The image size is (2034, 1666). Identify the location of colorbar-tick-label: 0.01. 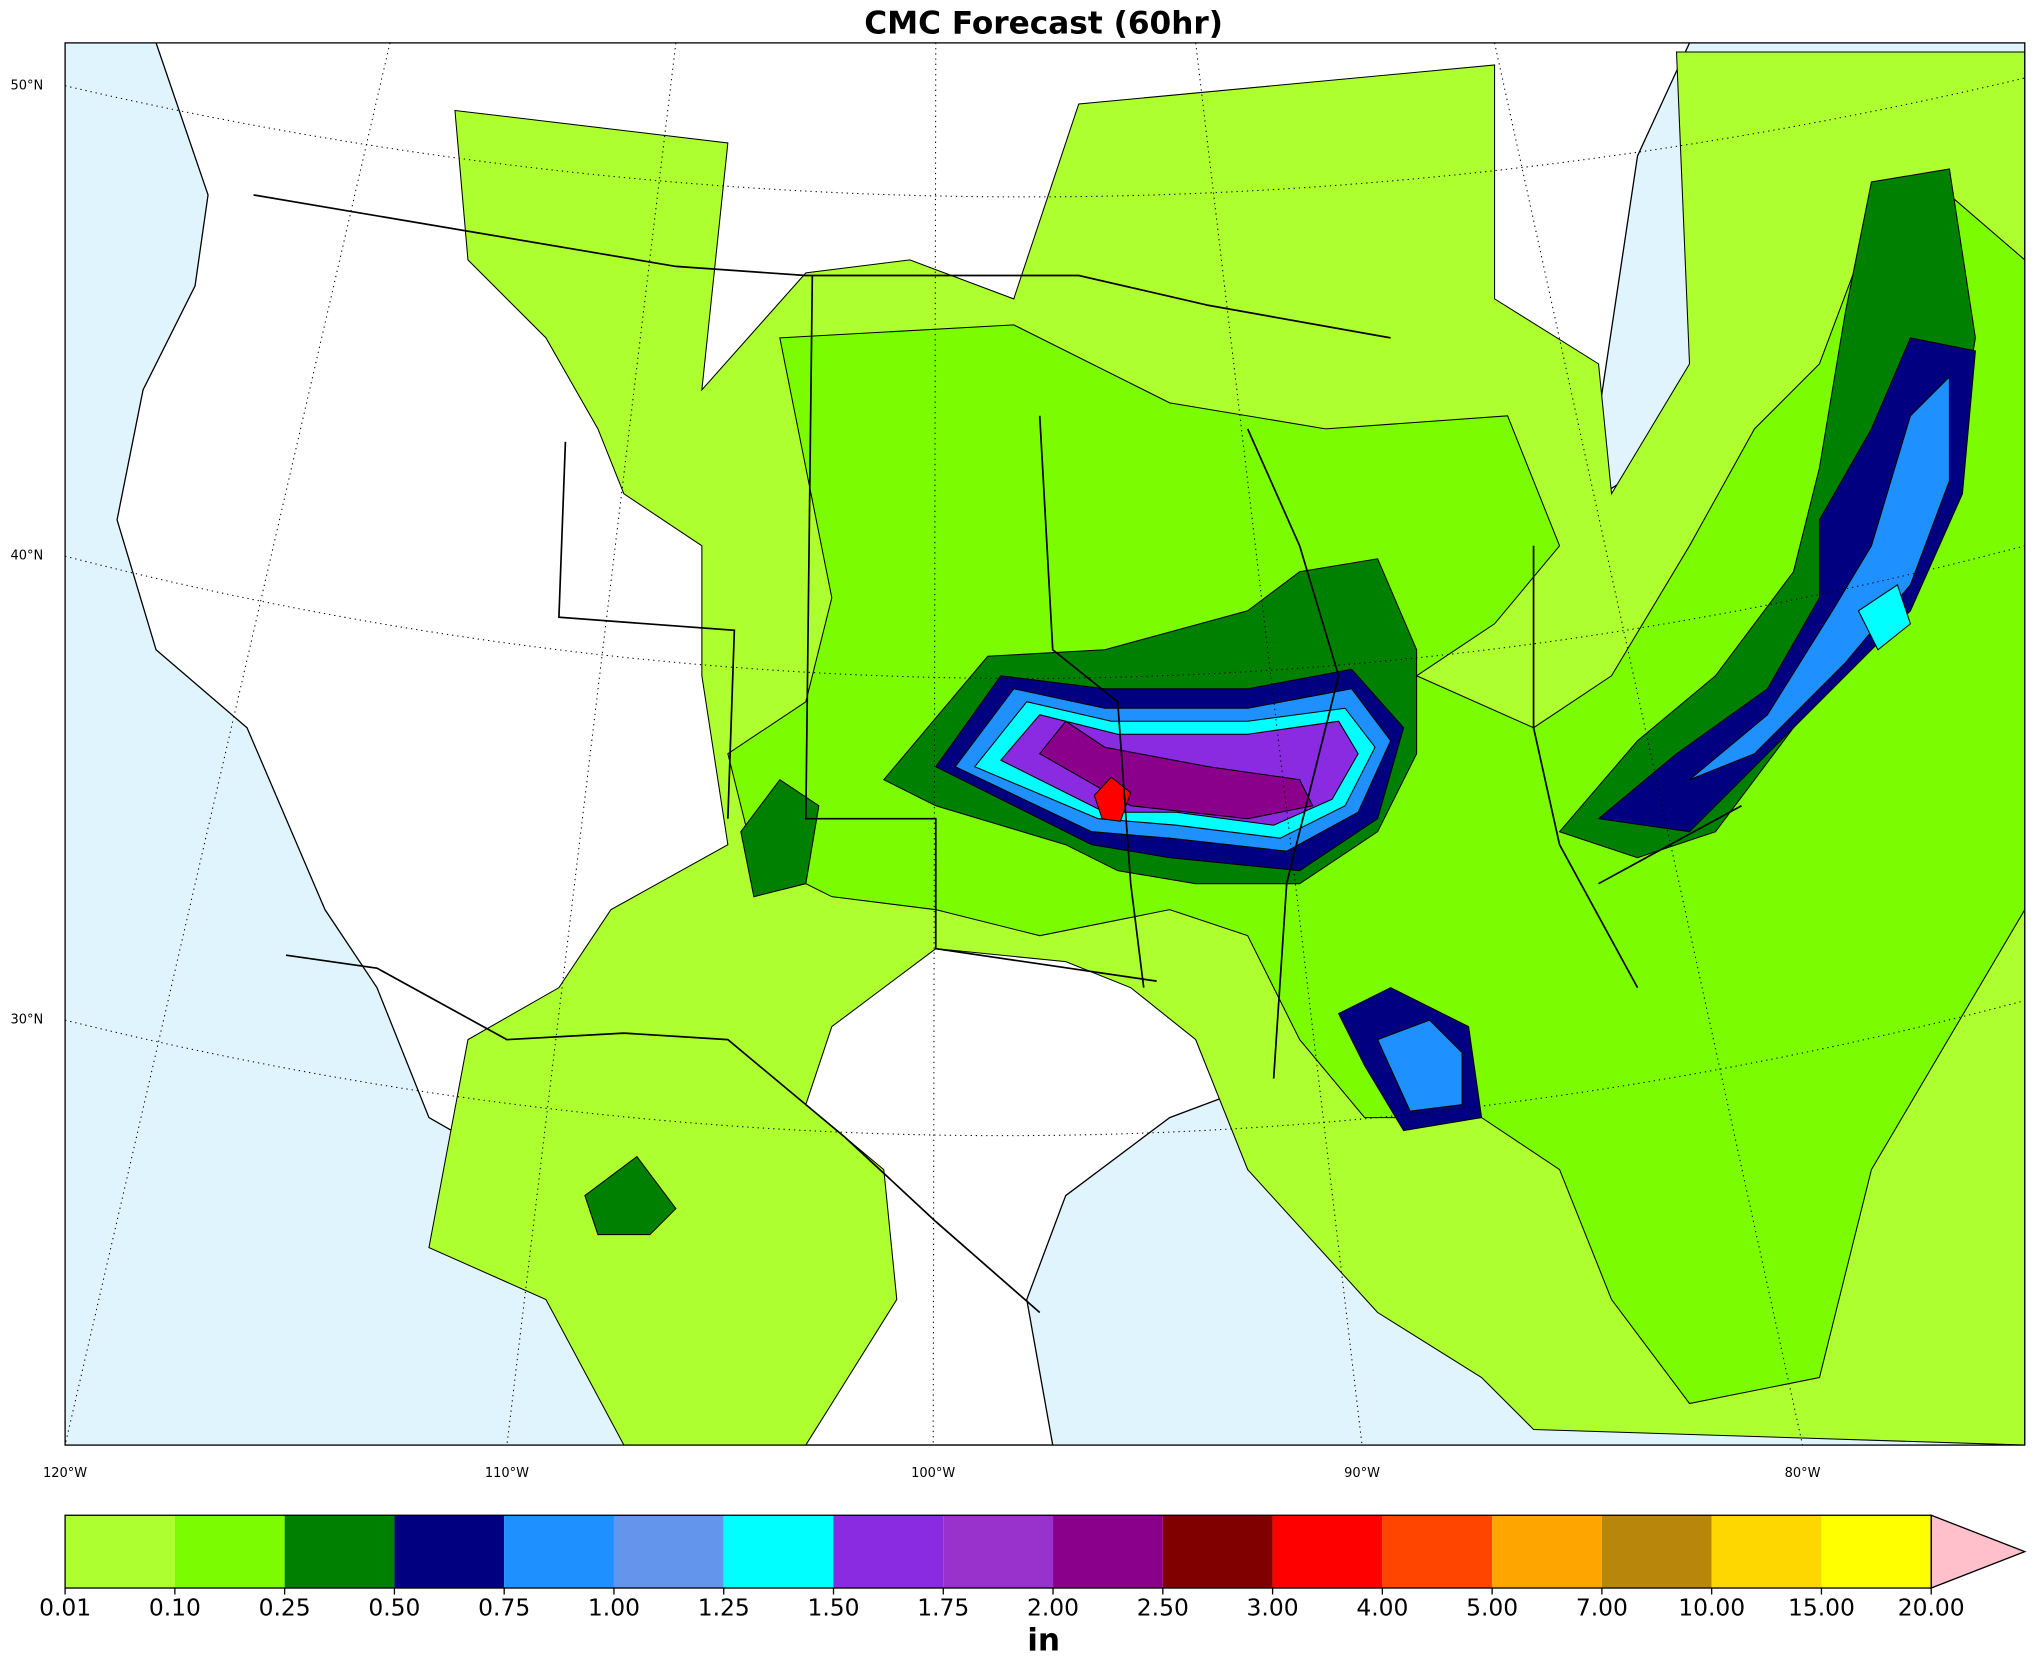
(65, 1607).